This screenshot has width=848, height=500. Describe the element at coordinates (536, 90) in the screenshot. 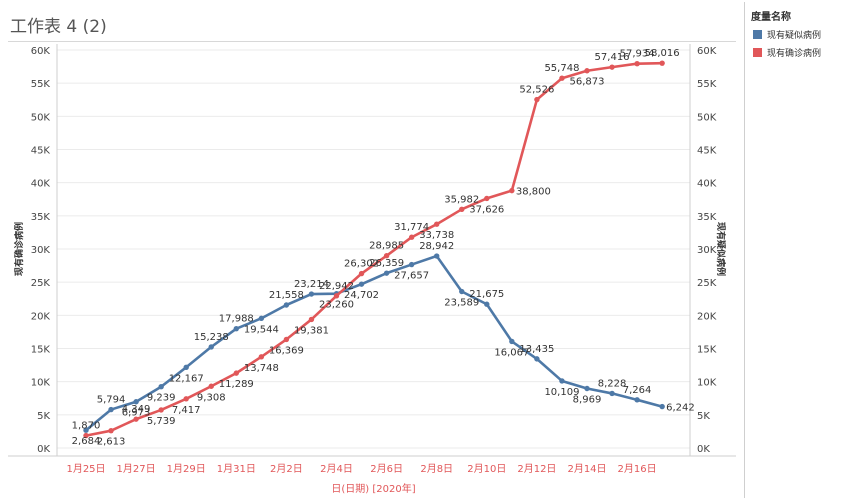

I see `data-label-confirmed: 52,526` at that location.